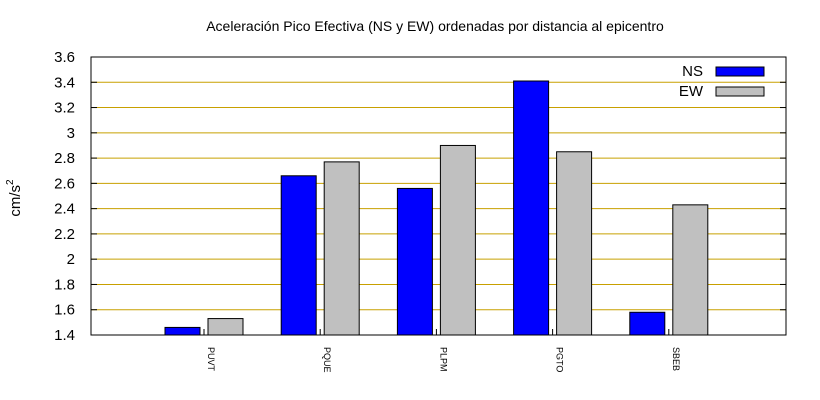 The image size is (820, 400). Describe the element at coordinates (443, 359) in the screenshot. I see `x-tick-label: PLPM` at that location.